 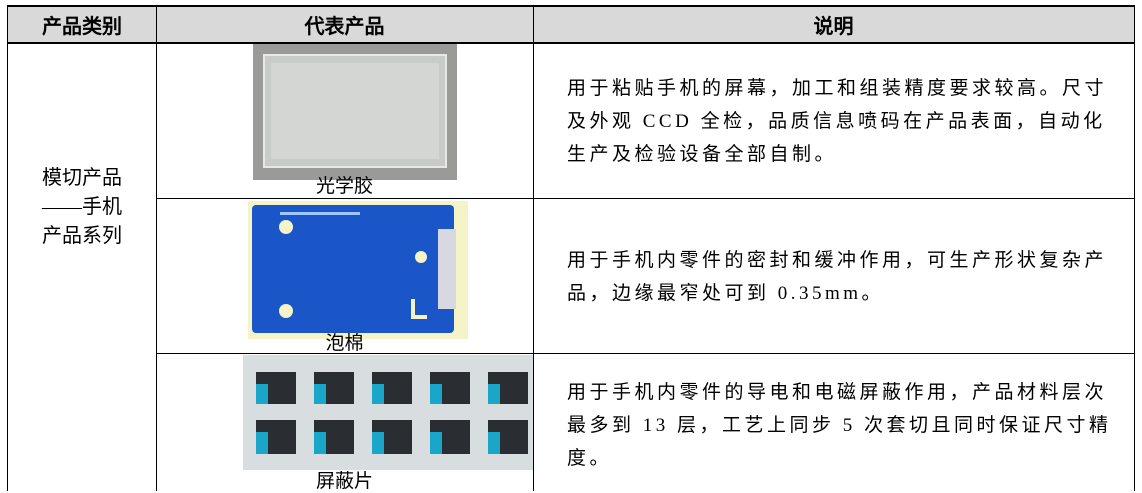 I want to click on category-line: 模切产品, so click(x=82, y=177).